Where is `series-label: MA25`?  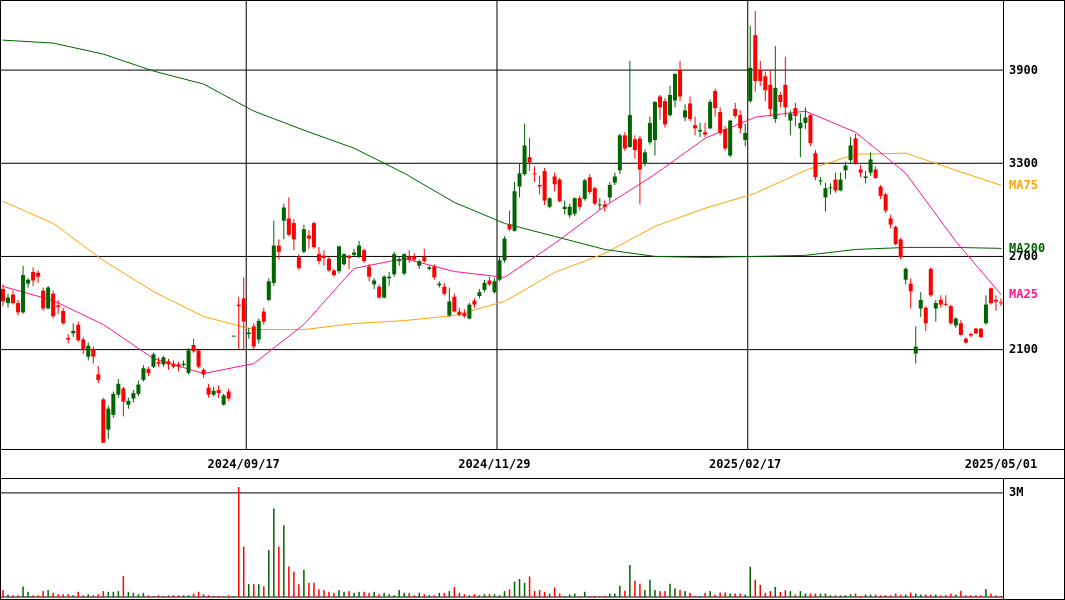 series-label: MA25 is located at coordinates (1023, 293).